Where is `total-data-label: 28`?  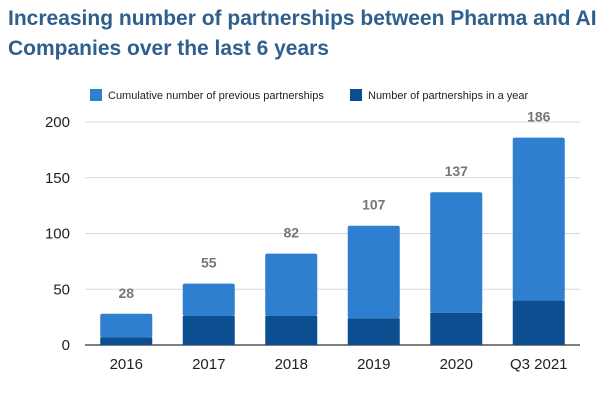 total-data-label: 28 is located at coordinates (126, 293).